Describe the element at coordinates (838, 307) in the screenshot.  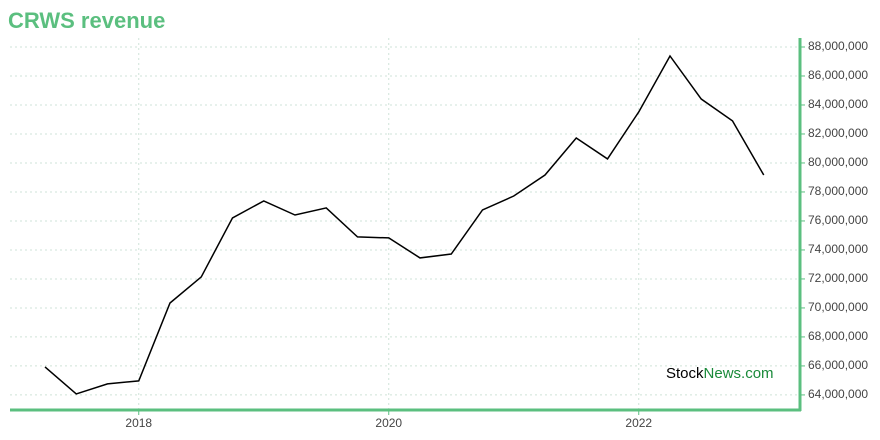
I see `y-tick-label: 70,000,000` at that location.